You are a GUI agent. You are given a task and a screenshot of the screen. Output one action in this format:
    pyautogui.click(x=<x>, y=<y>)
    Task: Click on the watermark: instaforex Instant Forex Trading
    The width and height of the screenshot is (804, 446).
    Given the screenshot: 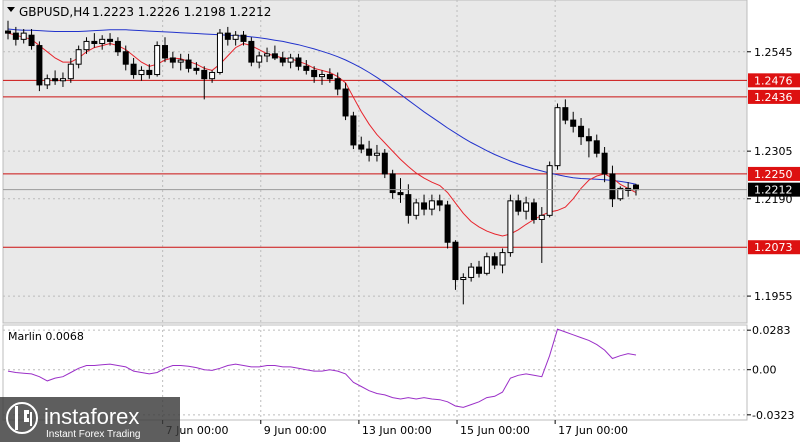 What is the action you would take?
    pyautogui.click(x=90, y=419)
    